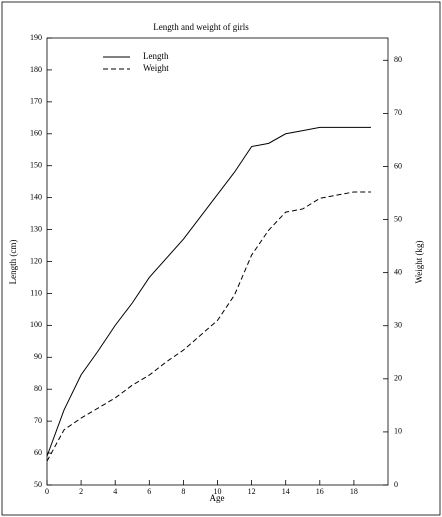  What do you see at coordinates (36, 292) in the screenshot?
I see `y-tick-label: 110` at bounding box center [36, 292].